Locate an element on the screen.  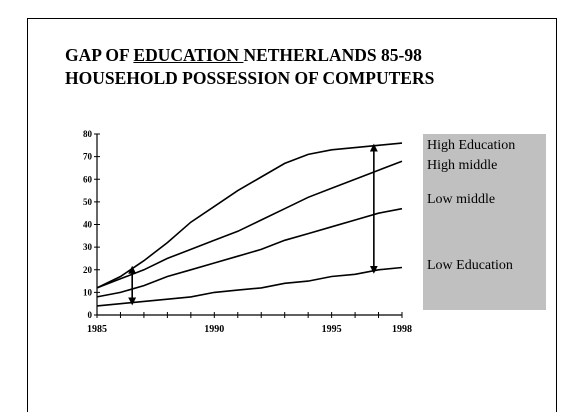
series-line-low-middle is located at coordinates (249, 252).